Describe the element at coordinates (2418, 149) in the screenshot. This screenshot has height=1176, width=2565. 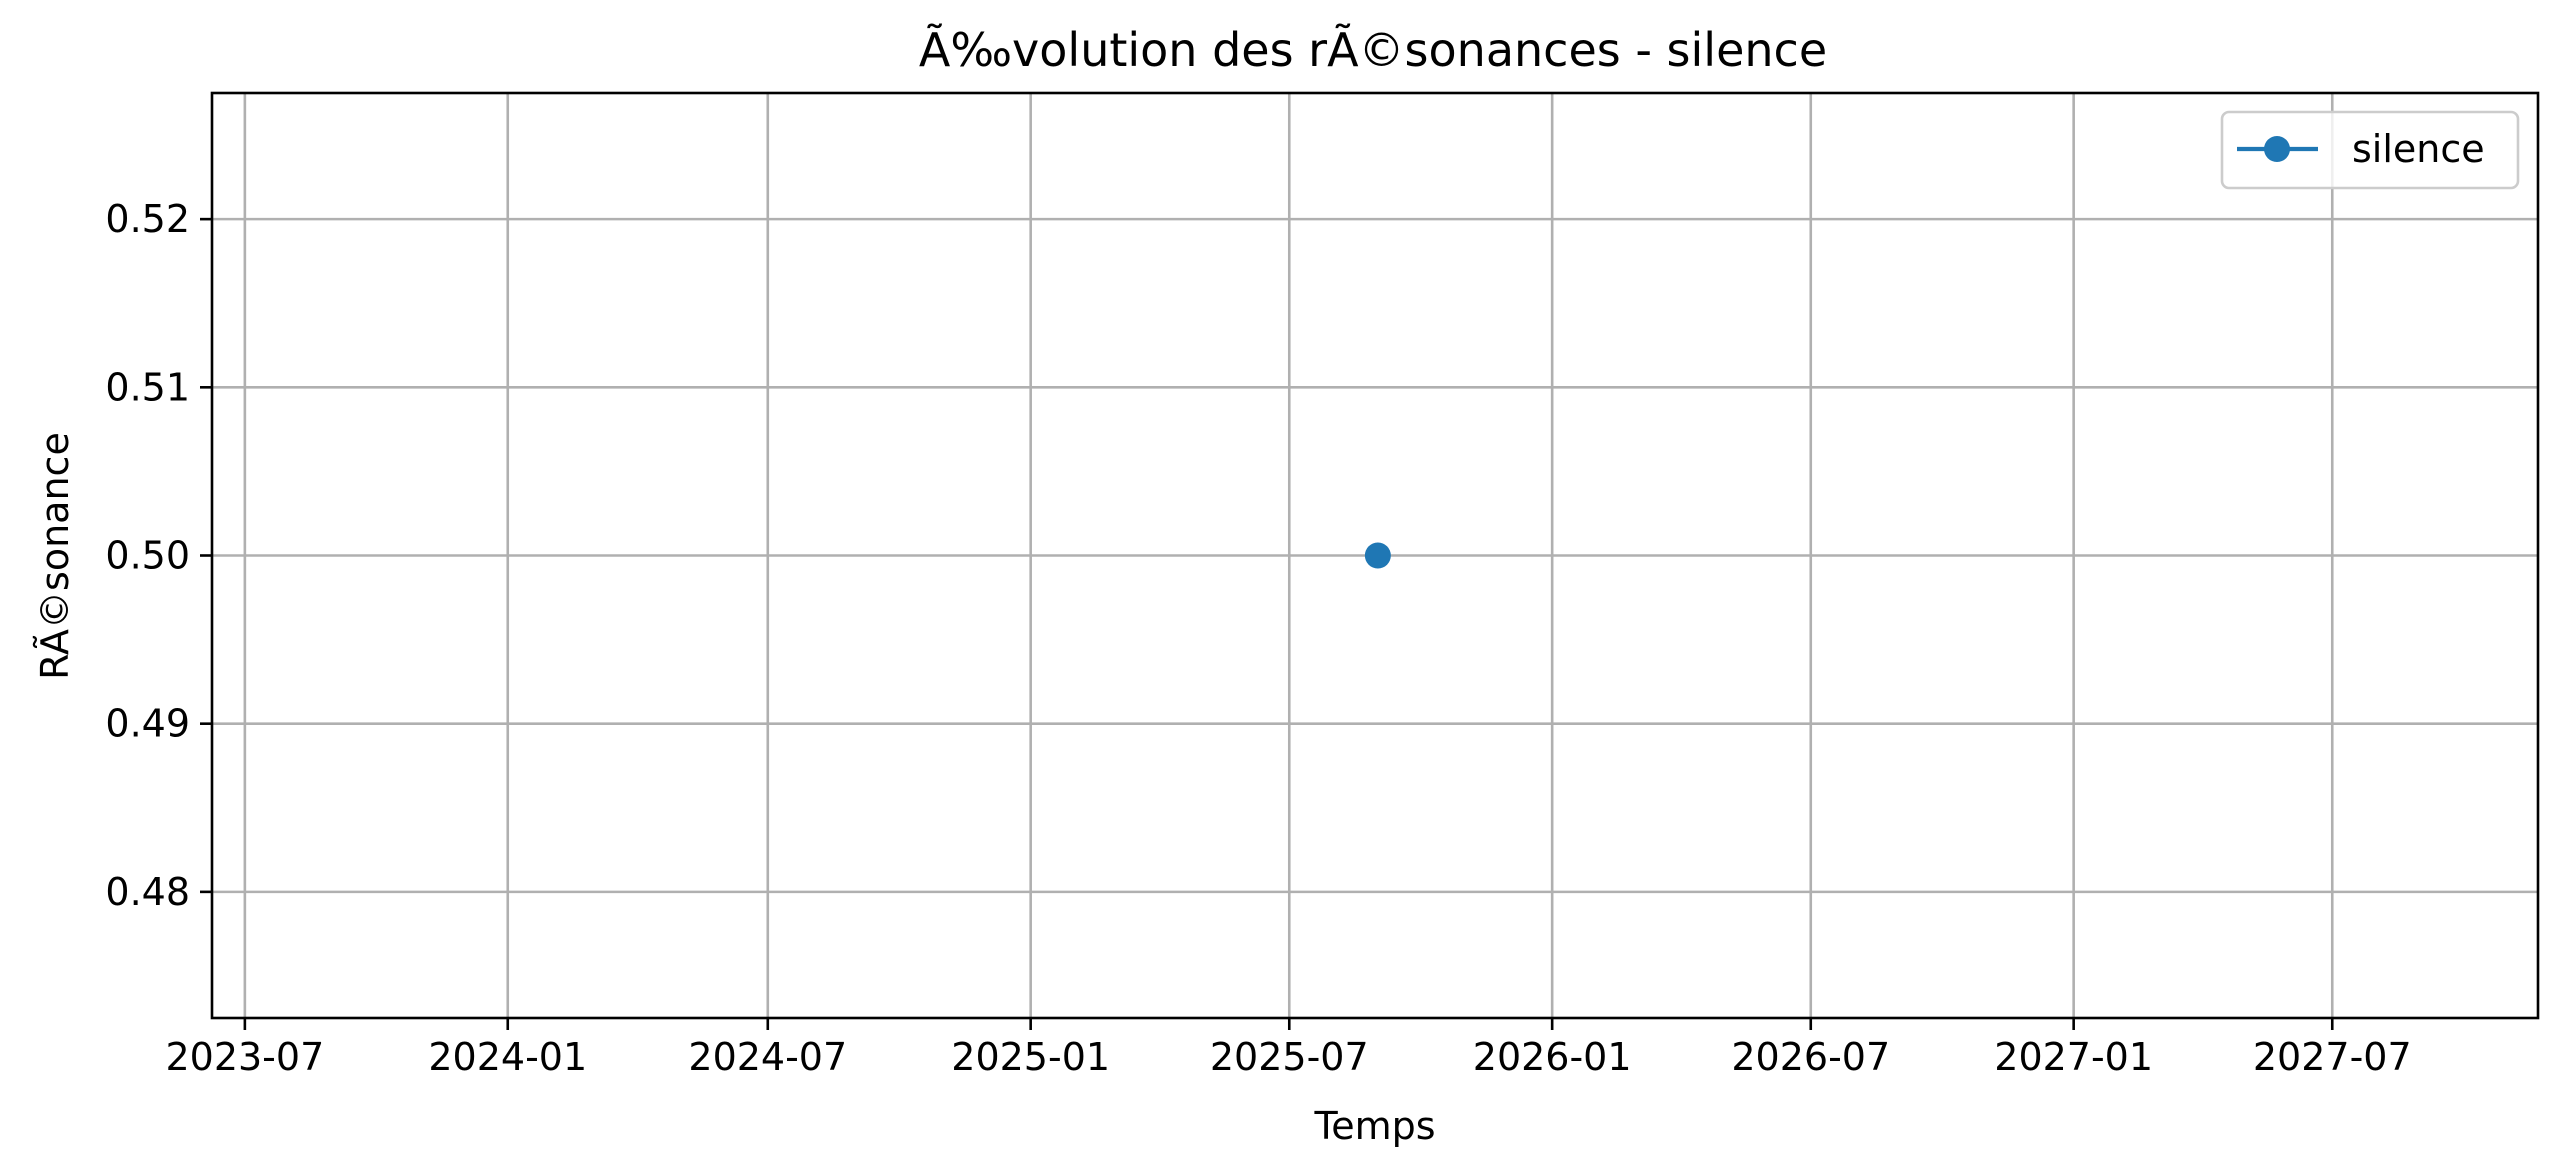
I see `legend-label-silence: silence` at that location.